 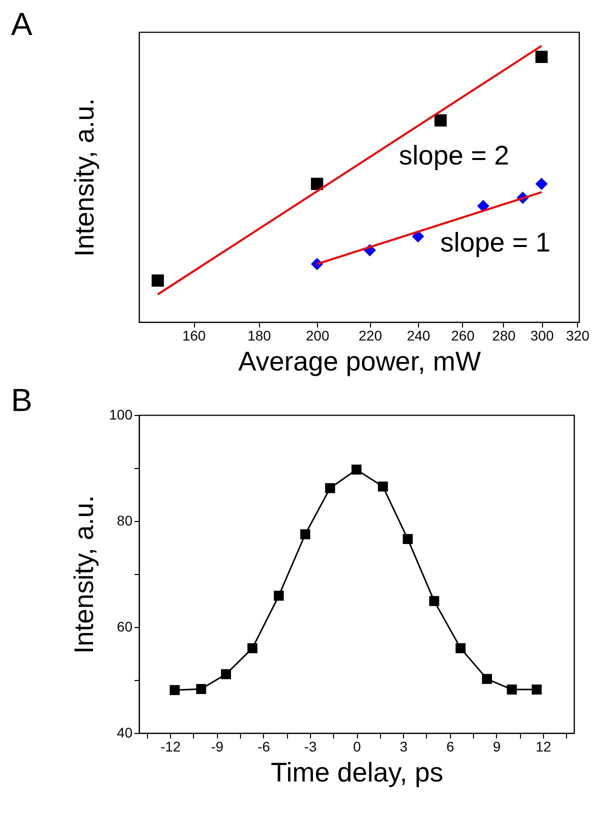 What do you see at coordinates (418, 336) in the screenshot?
I see `x-tick-label: 240` at bounding box center [418, 336].